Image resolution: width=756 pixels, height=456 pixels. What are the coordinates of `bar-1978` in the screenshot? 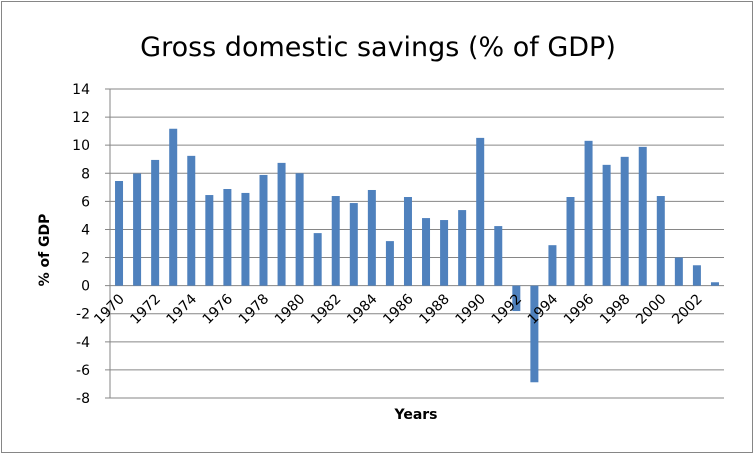 It's located at (263, 230).